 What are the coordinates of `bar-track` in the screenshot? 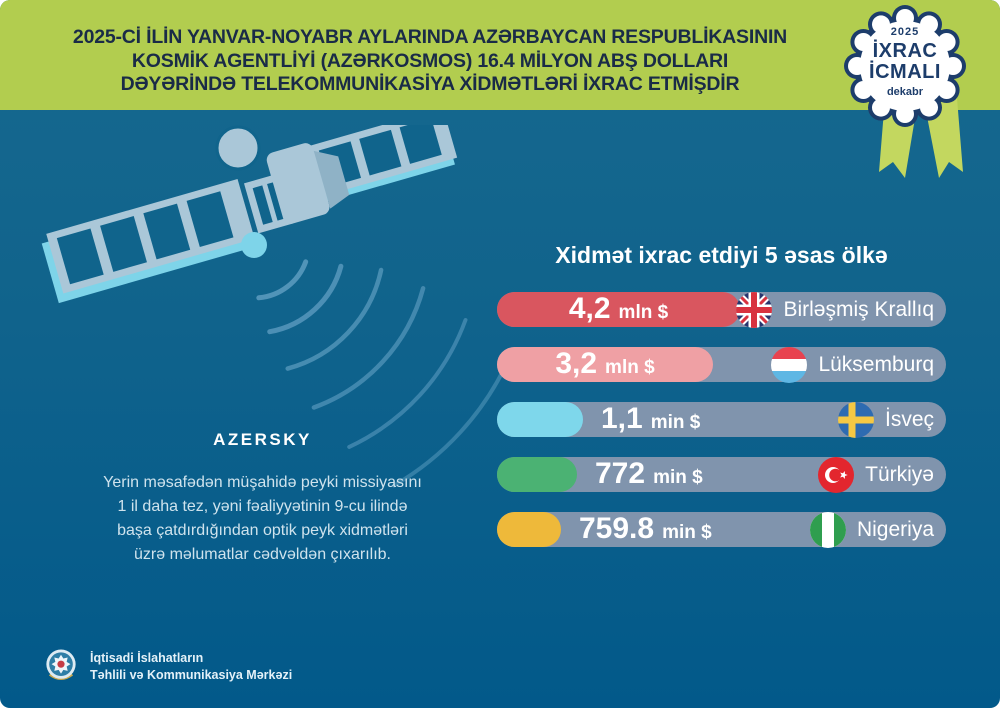 It's located at (721, 529).